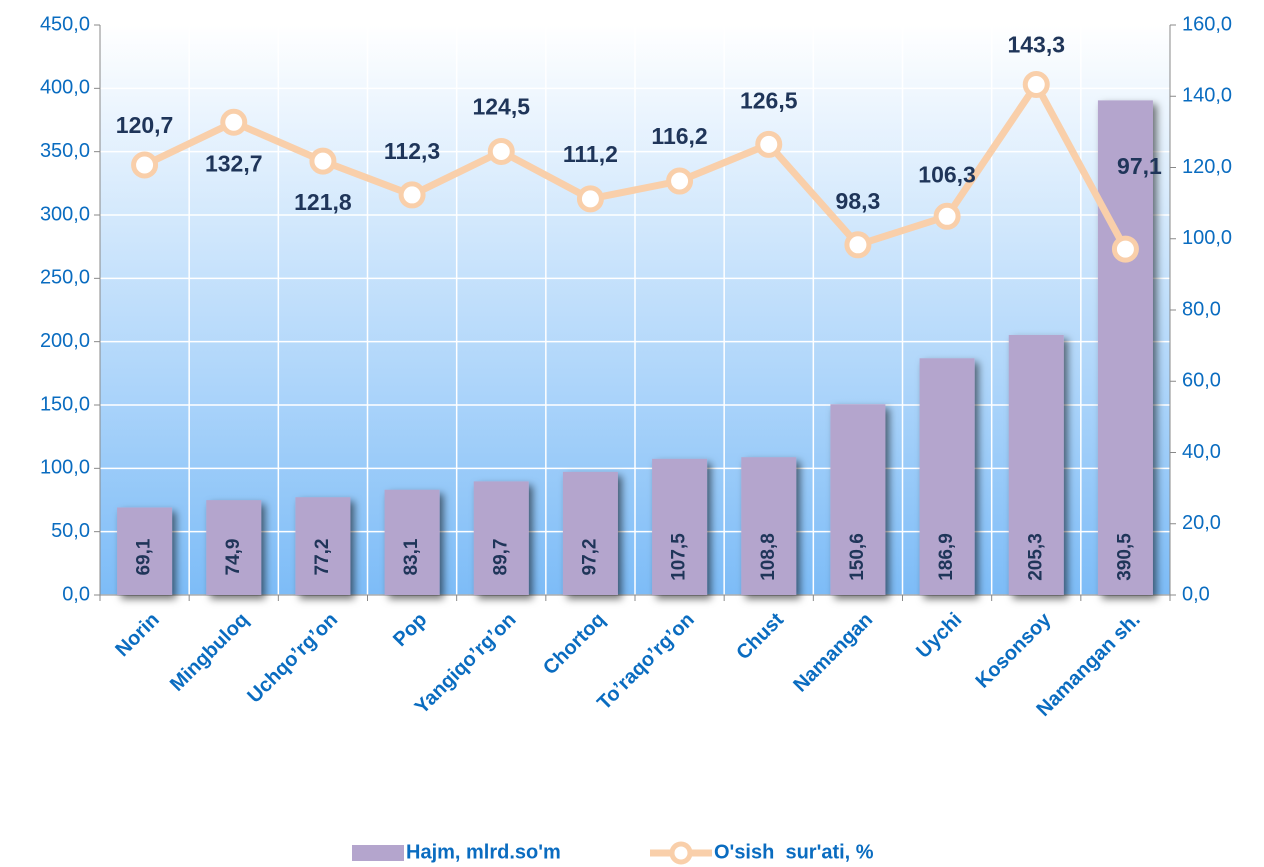  I want to click on y2-tick-label: 0,0, so click(1196, 594).